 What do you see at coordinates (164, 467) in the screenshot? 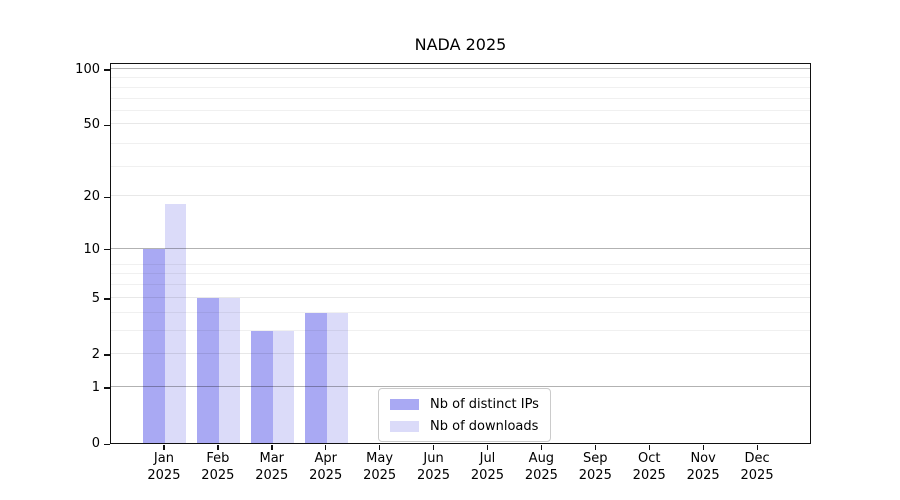
I see `x-tick-label: Jan 2025` at bounding box center [164, 467].